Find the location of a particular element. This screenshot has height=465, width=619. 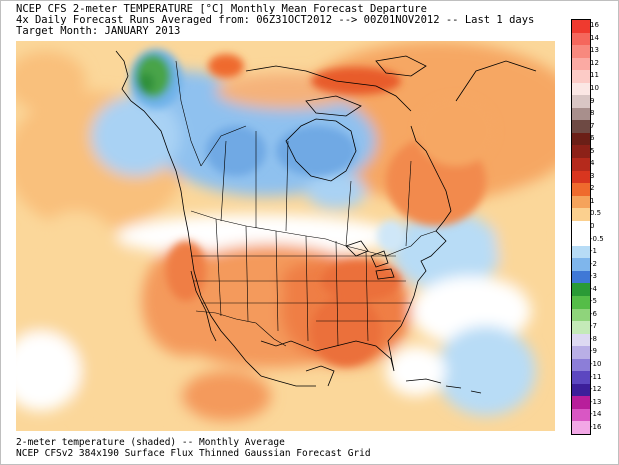

colorbar-label: -3 is located at coordinates (593, 276).